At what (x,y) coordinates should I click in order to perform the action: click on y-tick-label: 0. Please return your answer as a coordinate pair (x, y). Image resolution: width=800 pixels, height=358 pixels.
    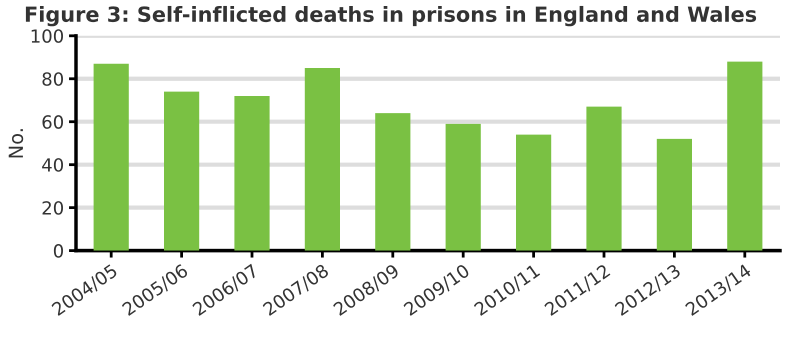
    Looking at the image, I should click on (58, 251).